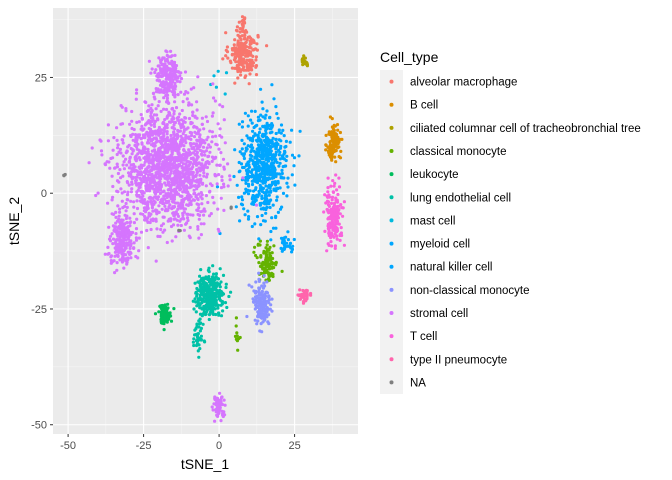  What do you see at coordinates (440, 245) in the screenshot?
I see `legend-label: myeloid cell` at bounding box center [440, 245].